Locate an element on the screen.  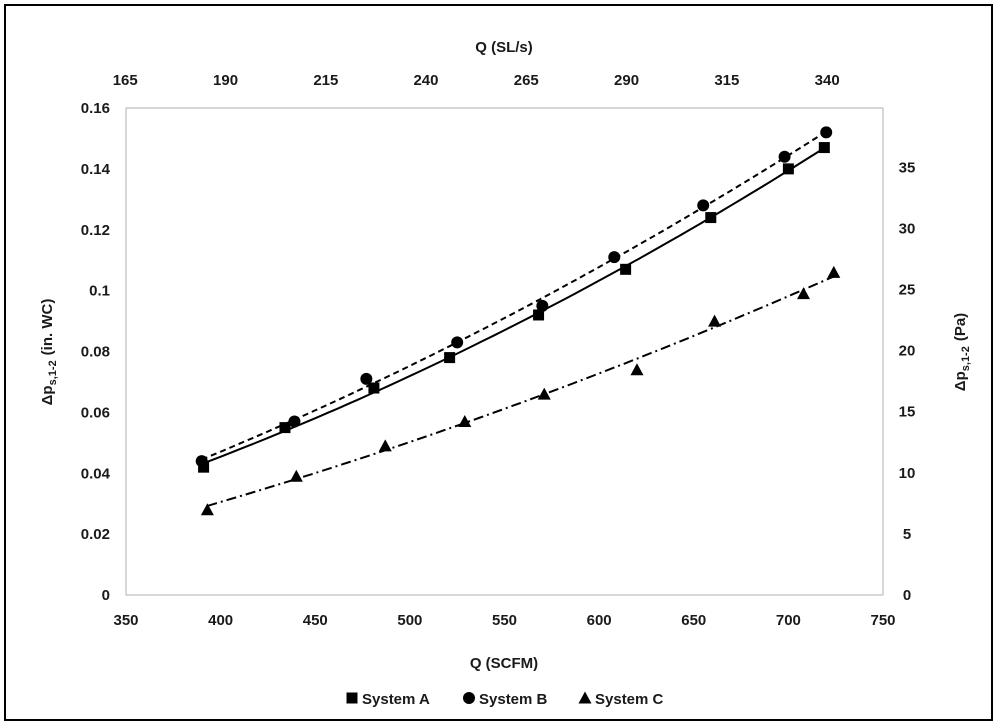
y-left-main: Δp is located at coordinates (47, 395).